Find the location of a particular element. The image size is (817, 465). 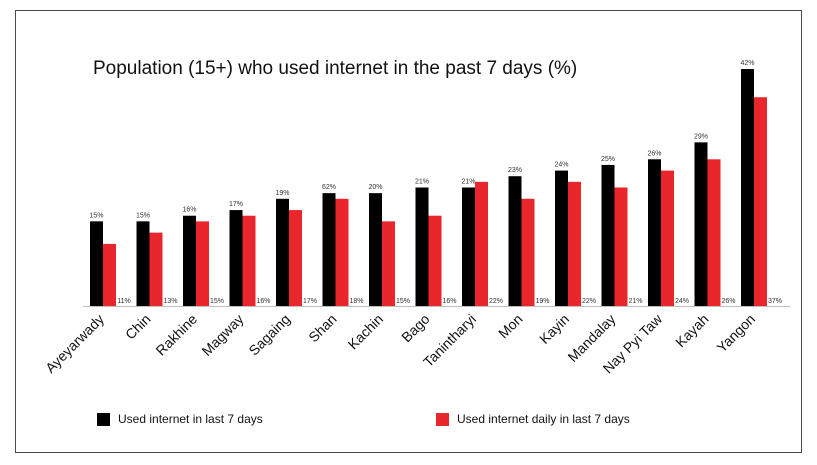

data-label-weekly: 20% is located at coordinates (375, 187).